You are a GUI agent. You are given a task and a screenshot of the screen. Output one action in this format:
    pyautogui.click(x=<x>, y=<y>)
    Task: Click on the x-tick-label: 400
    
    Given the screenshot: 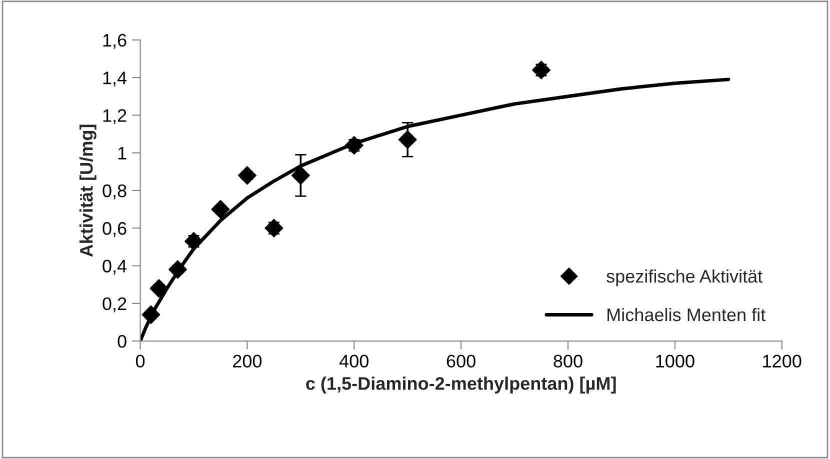 What is the action you would take?
    pyautogui.click(x=353, y=361)
    